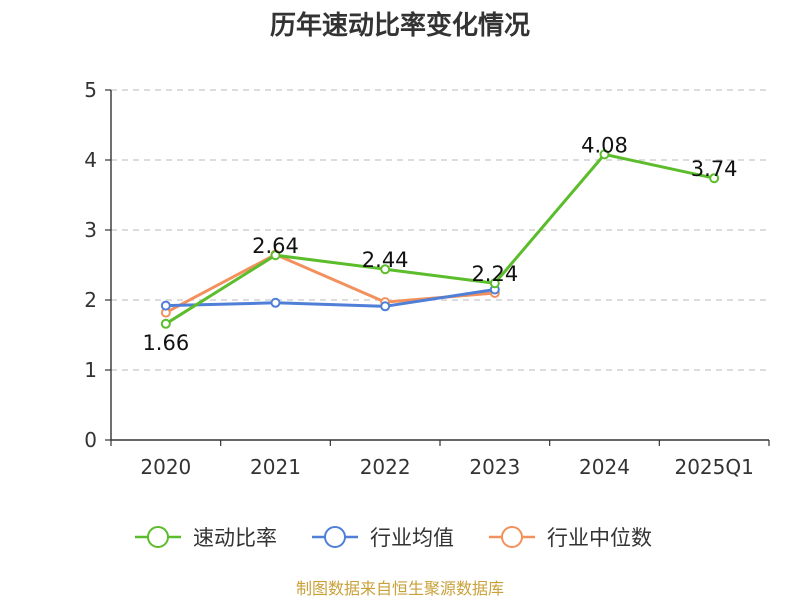 The width and height of the screenshot is (800, 600). I want to click on data-label: 1.66, so click(165, 343).